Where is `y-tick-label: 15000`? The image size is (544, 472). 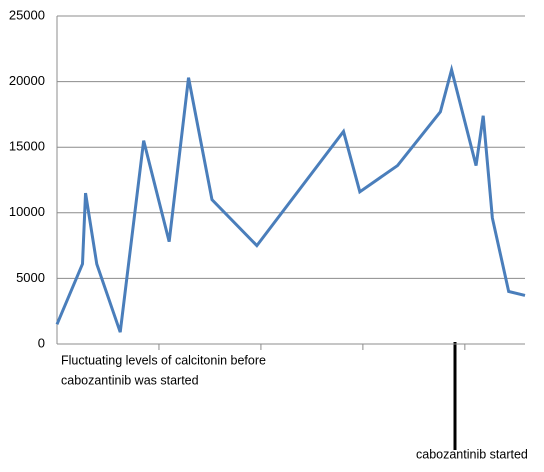
y-tick-label: 15000 is located at coordinates (27, 146).